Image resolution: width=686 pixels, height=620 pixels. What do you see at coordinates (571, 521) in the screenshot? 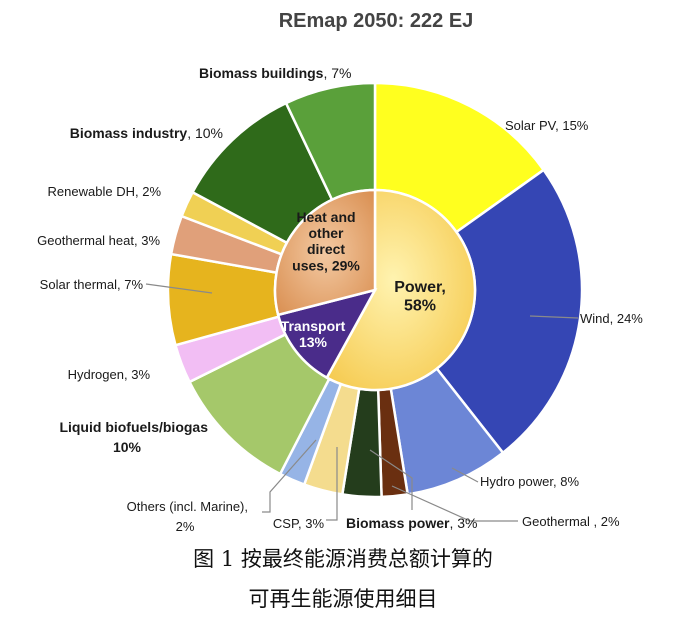
I see `outer-label-3: Geothermal , 2%` at bounding box center [571, 521].